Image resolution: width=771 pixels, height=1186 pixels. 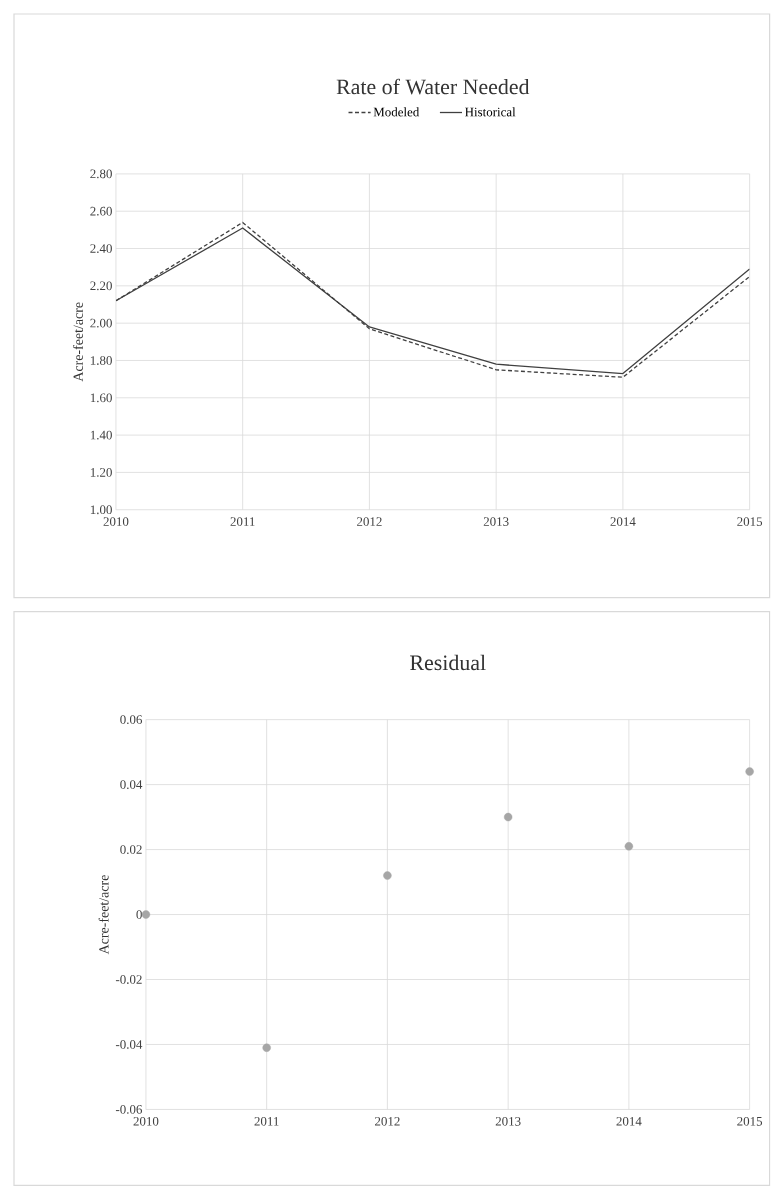 I want to click on y-tick-label: 0.04, so click(x=131, y=784).